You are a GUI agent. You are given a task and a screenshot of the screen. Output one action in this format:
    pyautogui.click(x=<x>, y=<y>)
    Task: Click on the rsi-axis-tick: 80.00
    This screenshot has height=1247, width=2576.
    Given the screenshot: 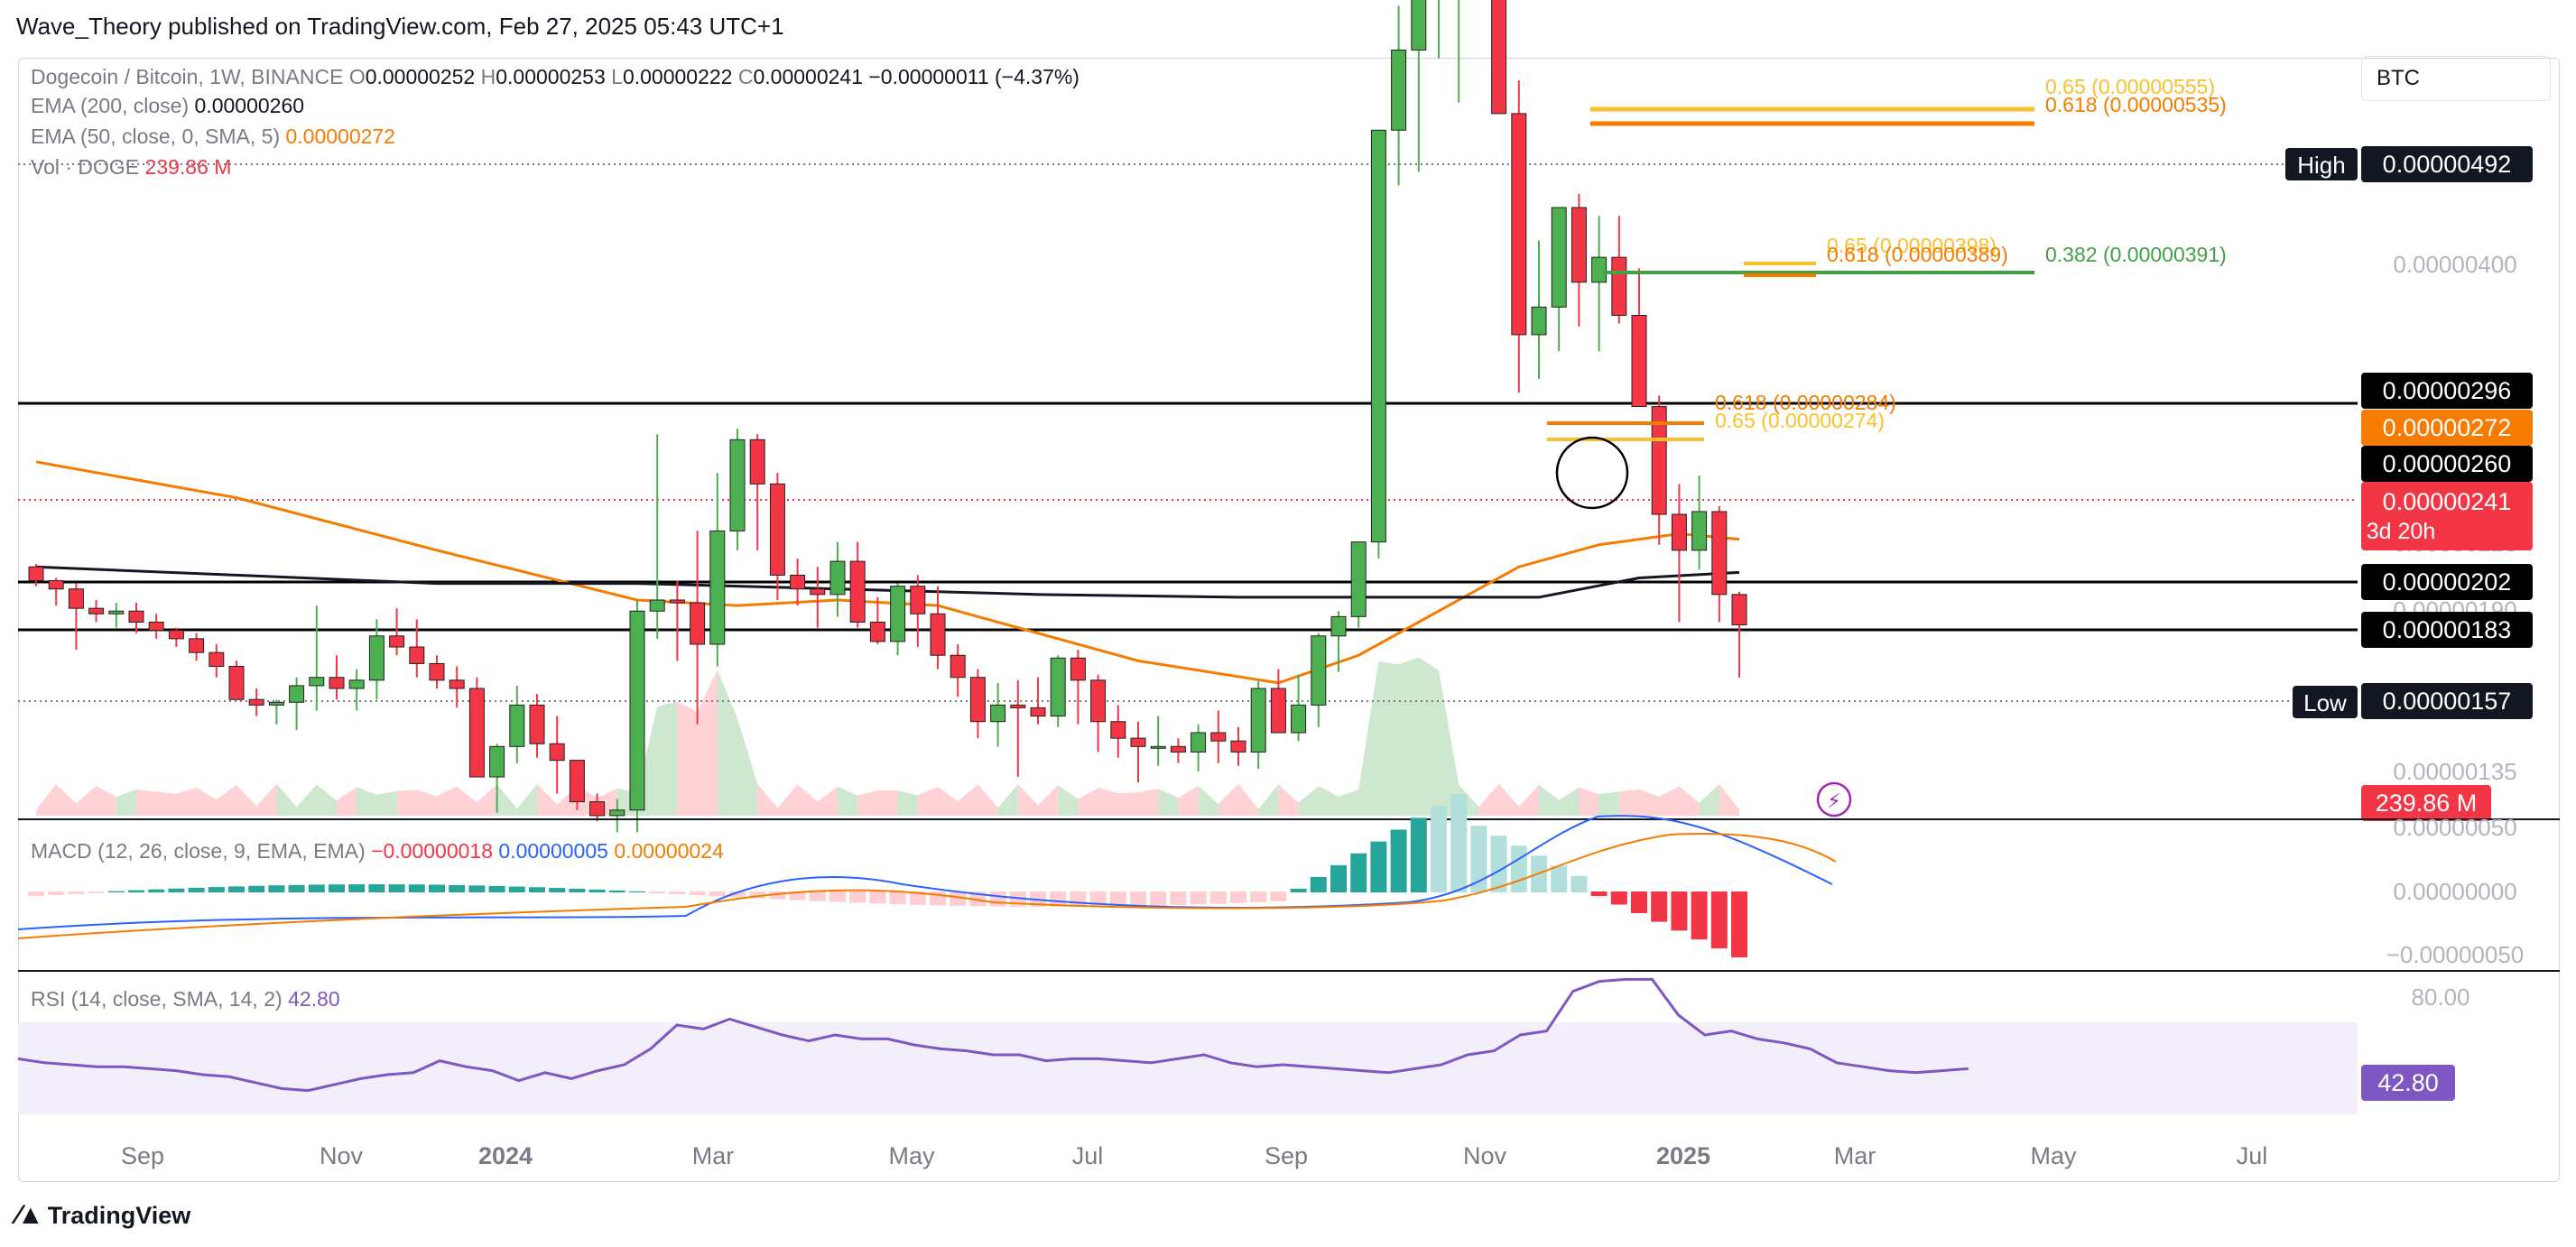 What is the action you would take?
    pyautogui.click(x=2440, y=997)
    